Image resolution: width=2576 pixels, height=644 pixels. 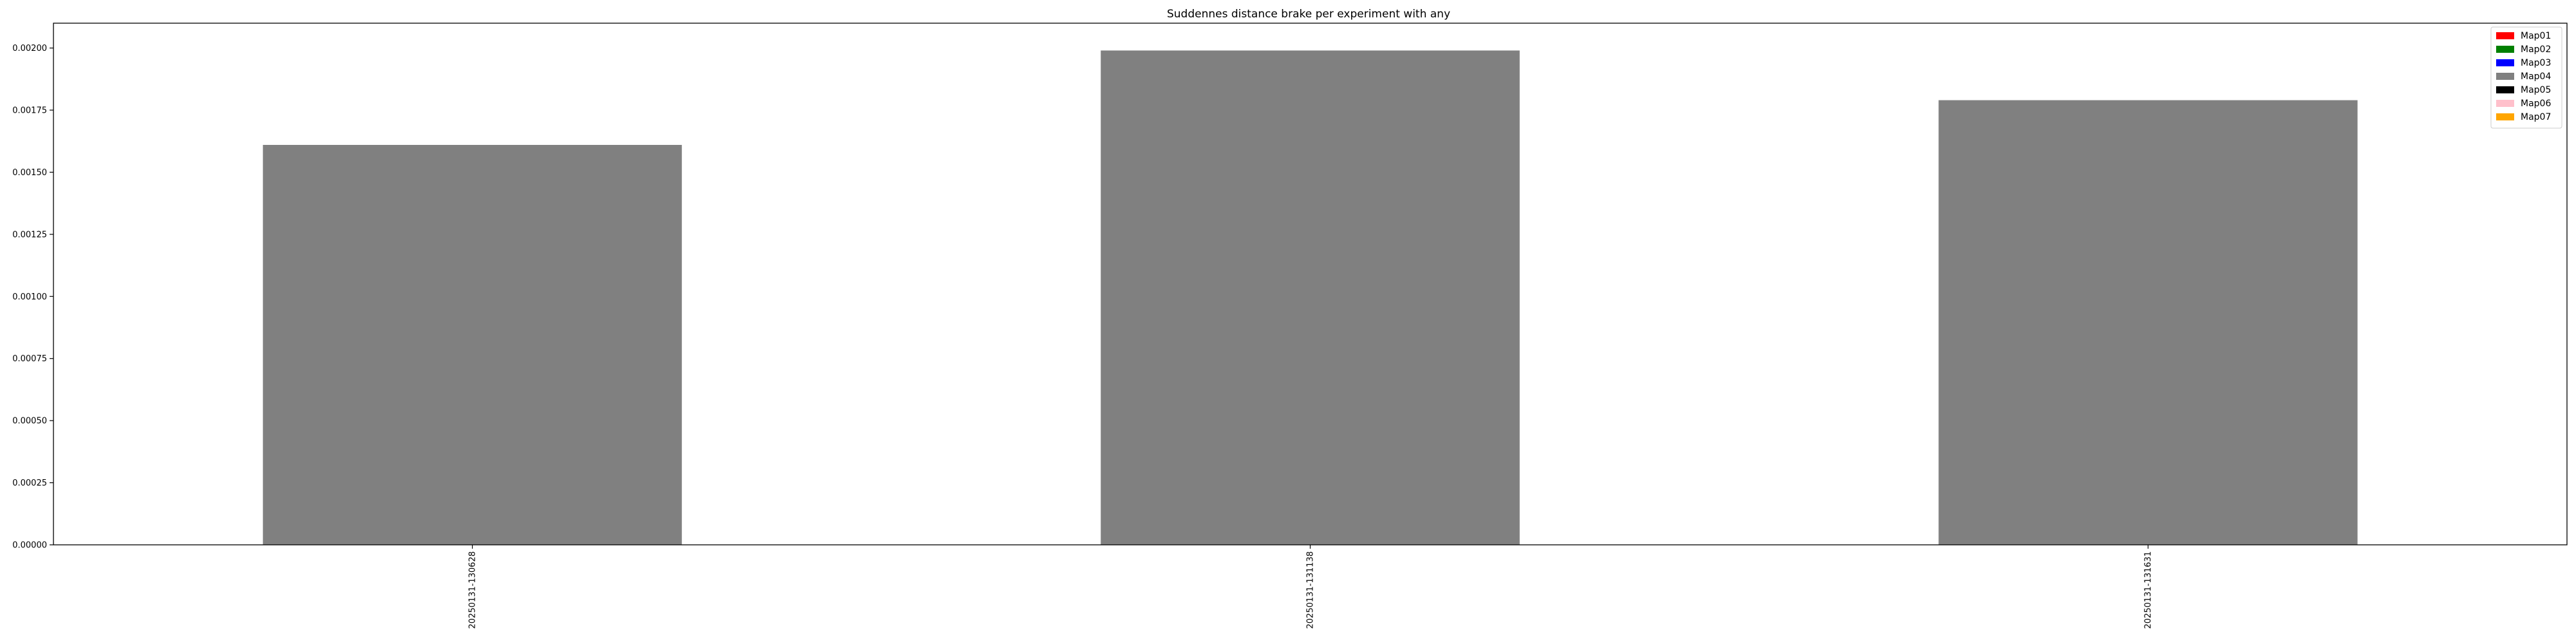 What do you see at coordinates (2505, 89) in the screenshot?
I see `legend-swatch-map05` at bounding box center [2505, 89].